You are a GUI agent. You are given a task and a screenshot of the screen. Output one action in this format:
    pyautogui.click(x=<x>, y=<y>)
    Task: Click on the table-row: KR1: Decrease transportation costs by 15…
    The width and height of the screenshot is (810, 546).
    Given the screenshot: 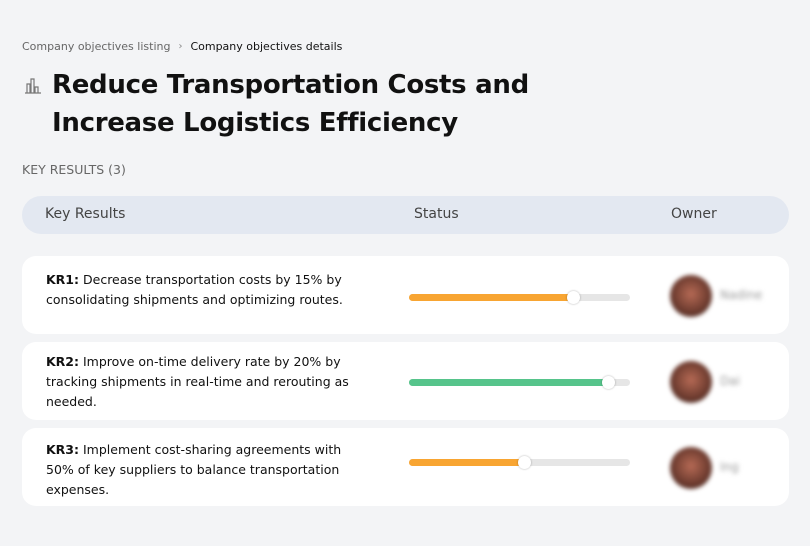 What is the action you would take?
    pyautogui.click(x=405, y=295)
    